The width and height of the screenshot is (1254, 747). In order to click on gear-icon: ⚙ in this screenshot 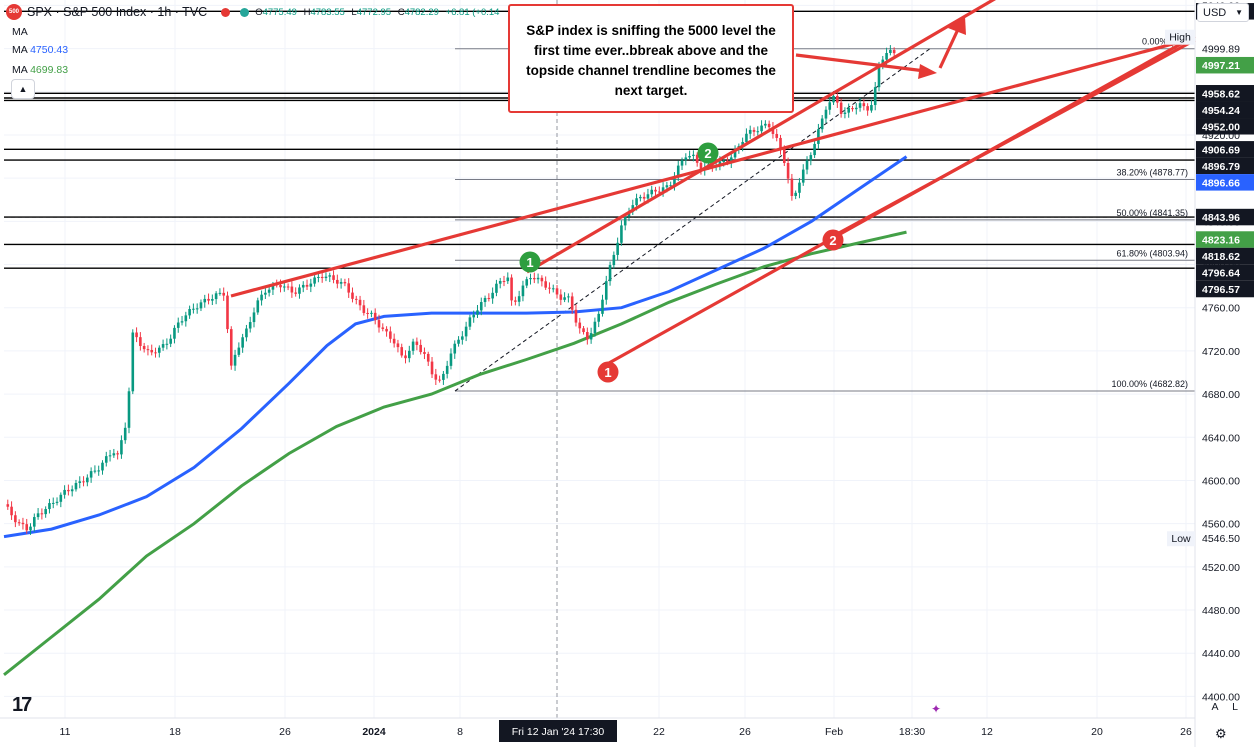, I will do `click(1221, 733)`.